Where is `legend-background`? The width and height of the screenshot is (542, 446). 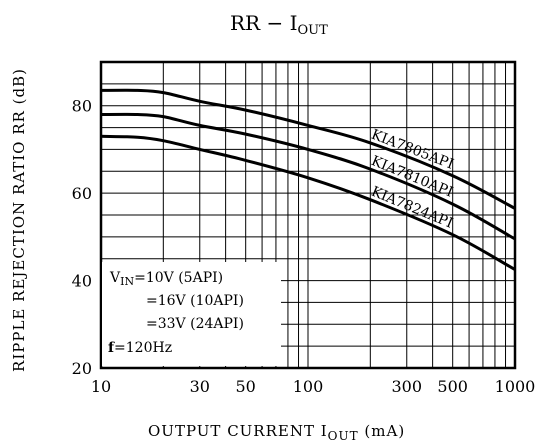
legend-background is located at coordinates (191, 314).